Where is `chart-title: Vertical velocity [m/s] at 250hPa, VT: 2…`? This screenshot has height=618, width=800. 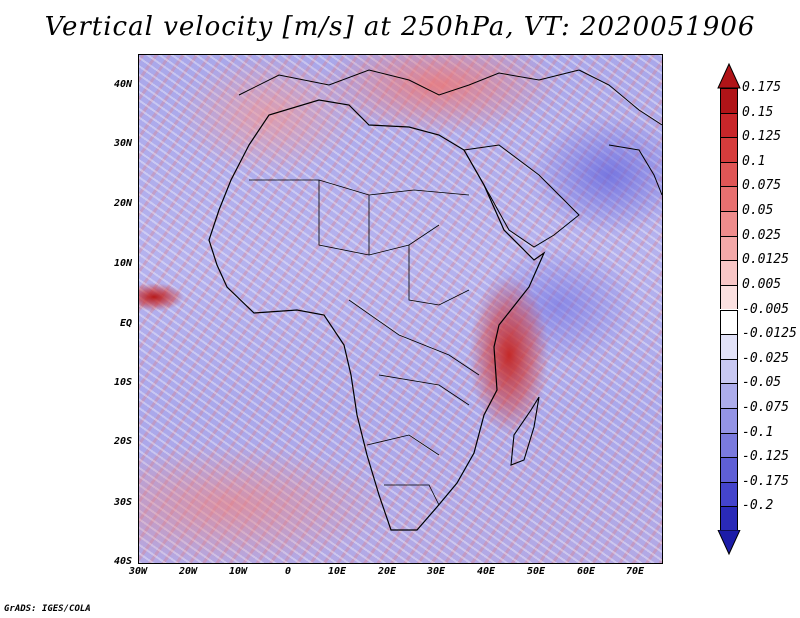 chart-title: Vertical velocity [m/s] at 250hPa, VT: 2… is located at coordinates (400, 27).